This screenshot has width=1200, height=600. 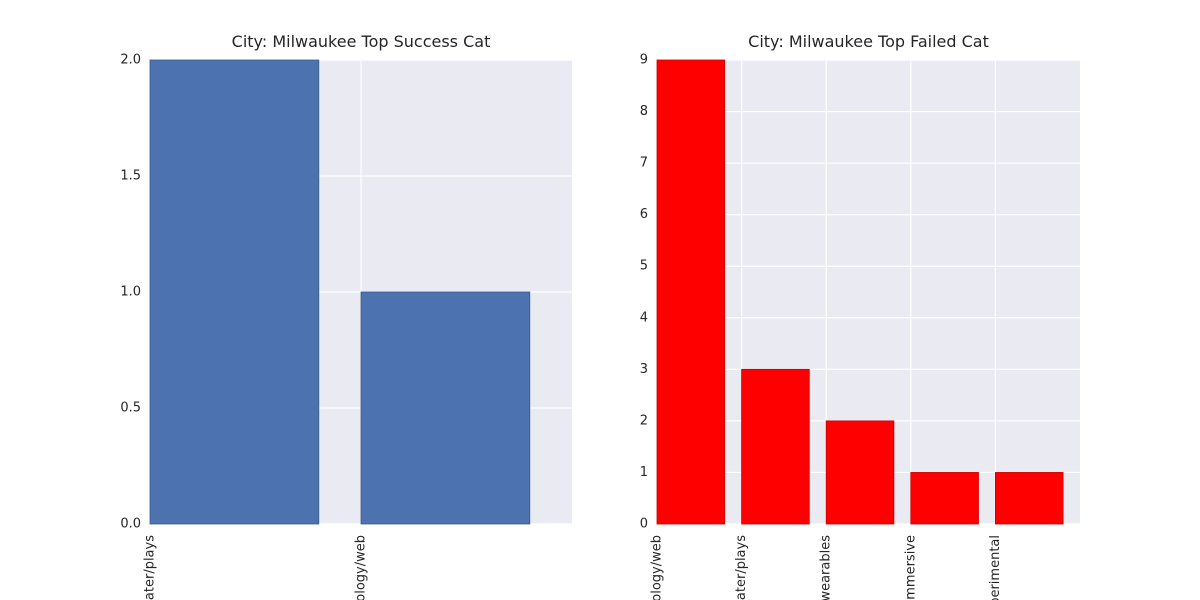 I want to click on y-tick-label: 6, so click(x=644, y=214).